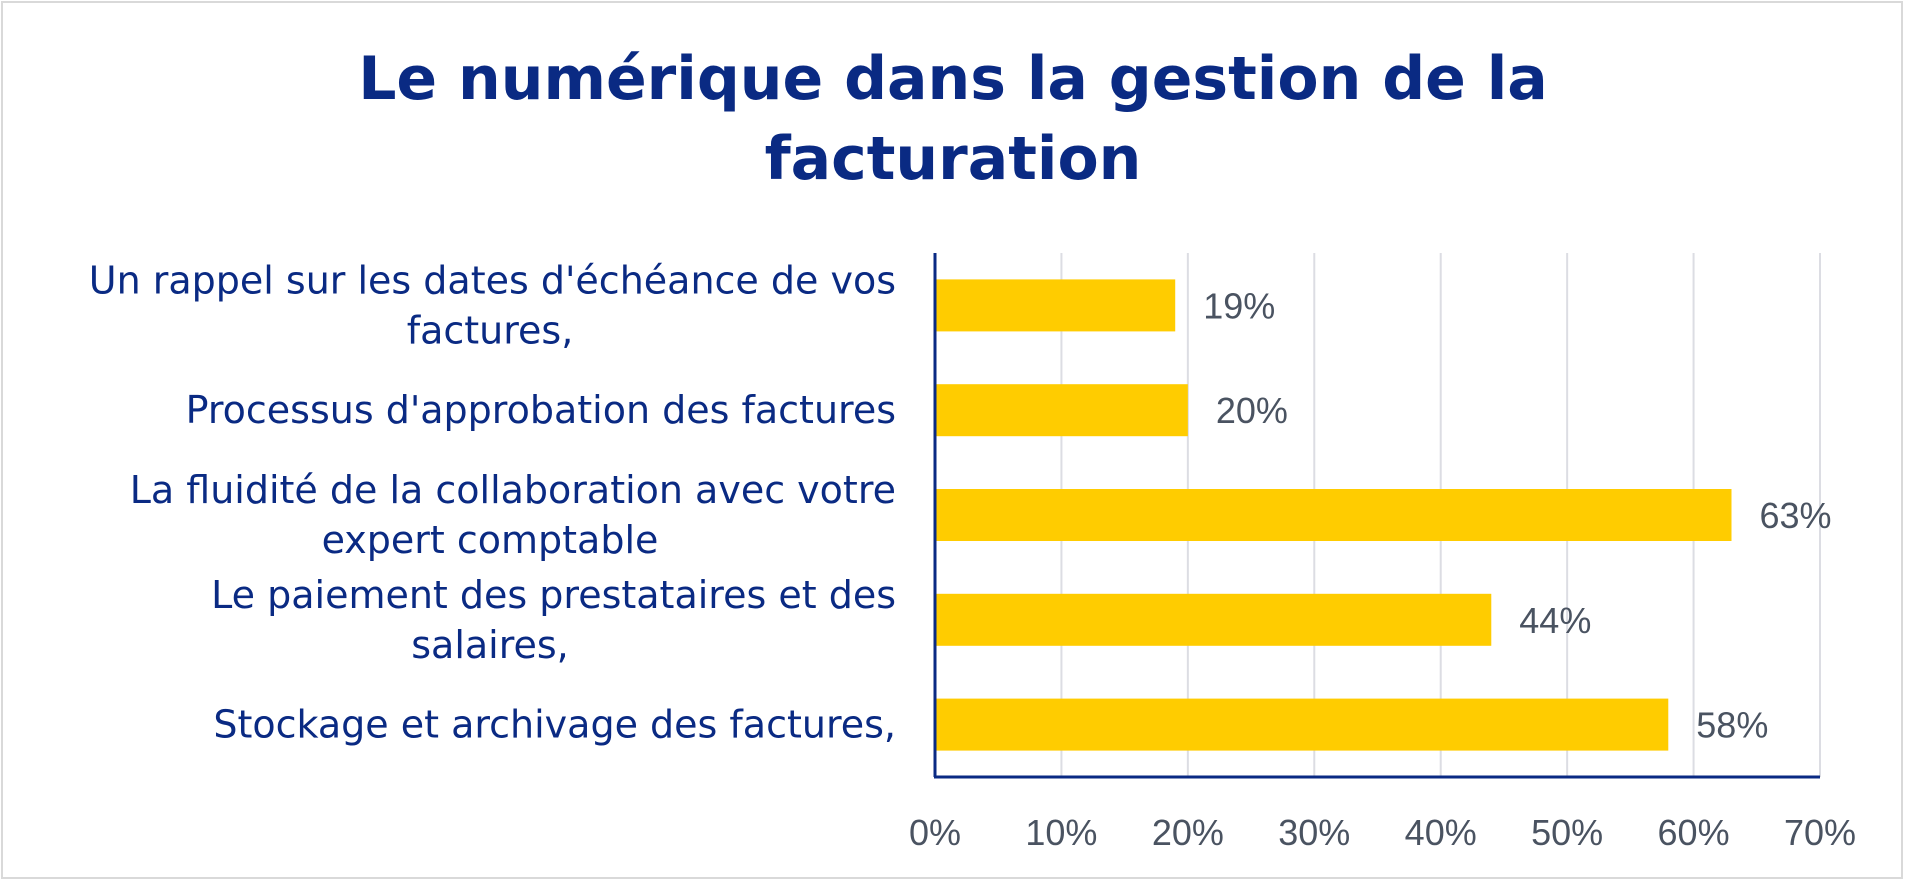 The height and width of the screenshot is (882, 1906). I want to click on chart-title-line: facturation, so click(953, 159).